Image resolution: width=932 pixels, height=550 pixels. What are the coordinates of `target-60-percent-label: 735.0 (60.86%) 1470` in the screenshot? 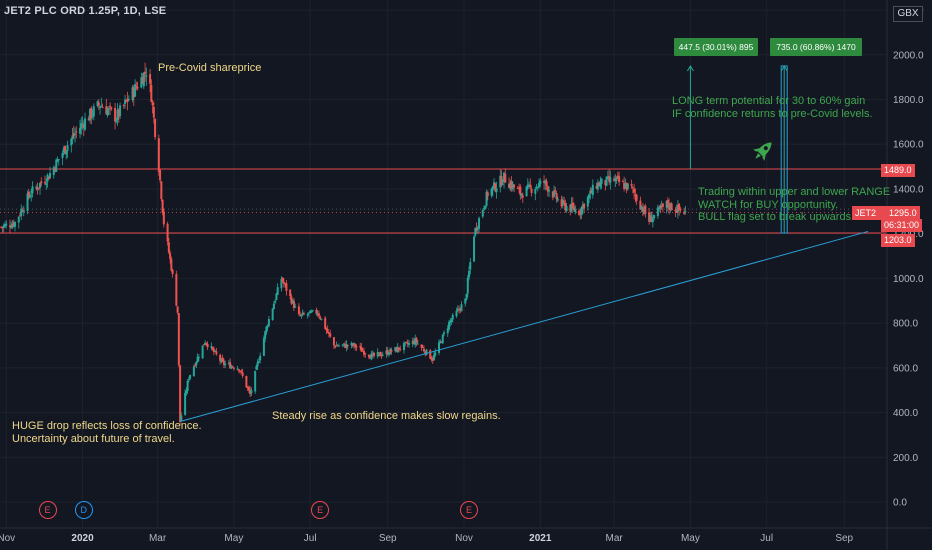 It's located at (816, 47).